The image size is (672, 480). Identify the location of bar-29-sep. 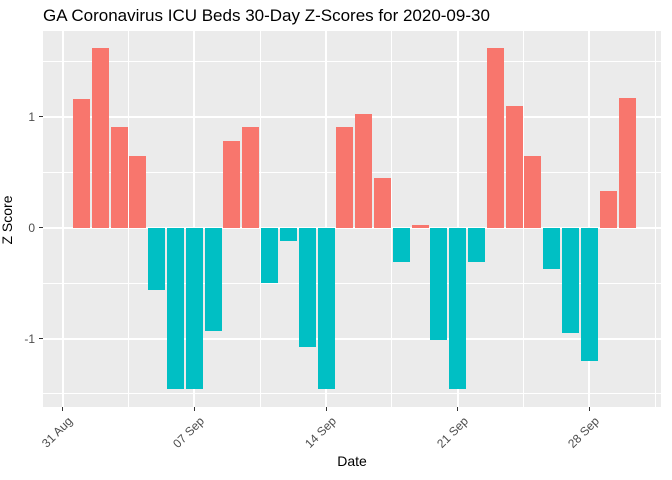
(608, 209).